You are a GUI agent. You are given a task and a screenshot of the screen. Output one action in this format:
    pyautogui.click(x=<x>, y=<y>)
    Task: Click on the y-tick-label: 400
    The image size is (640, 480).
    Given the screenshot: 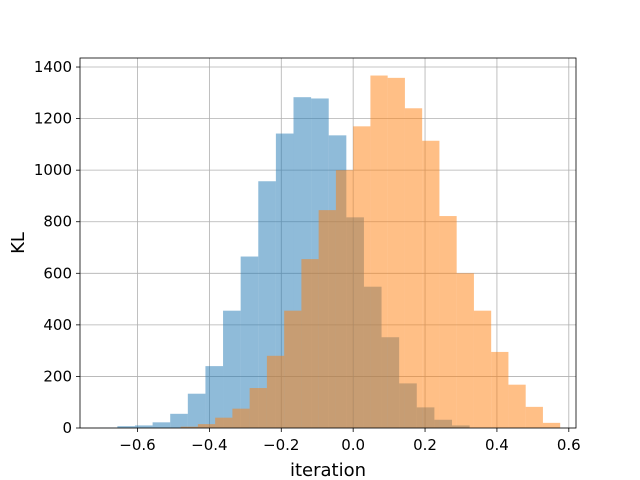 What is the action you would take?
    pyautogui.click(x=57, y=325)
    